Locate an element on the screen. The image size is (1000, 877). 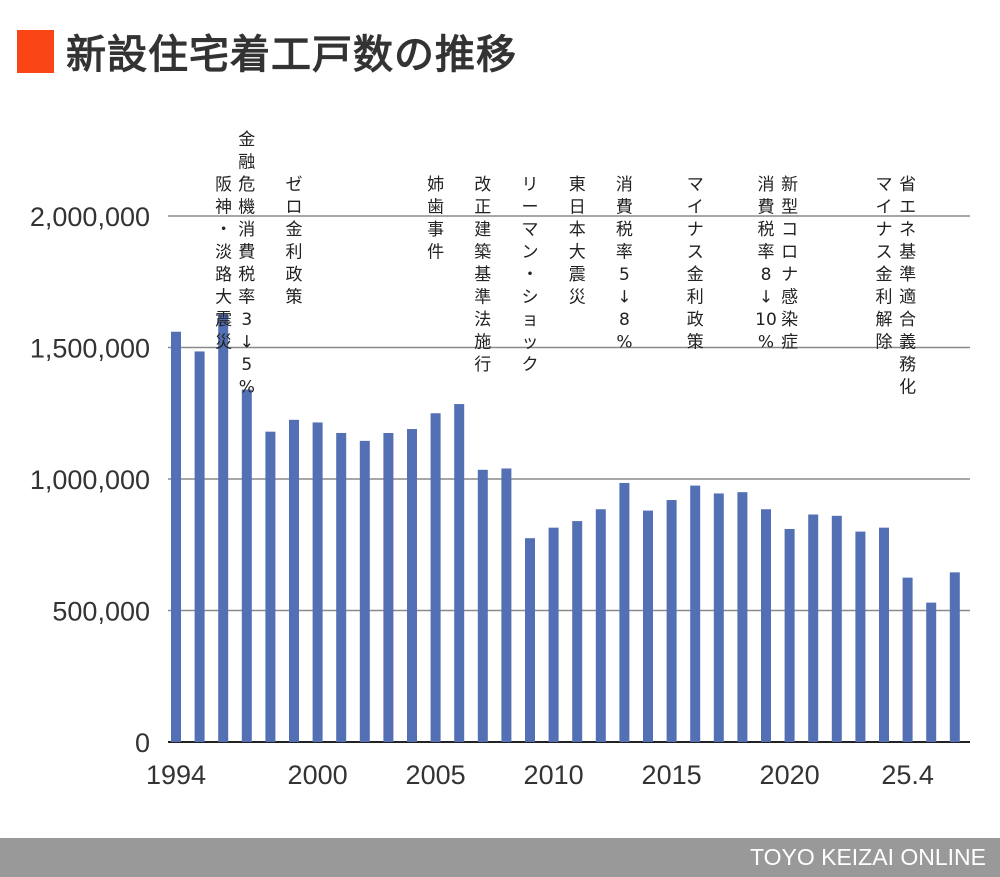
annotation-char: 症 is located at coordinates (789, 343).